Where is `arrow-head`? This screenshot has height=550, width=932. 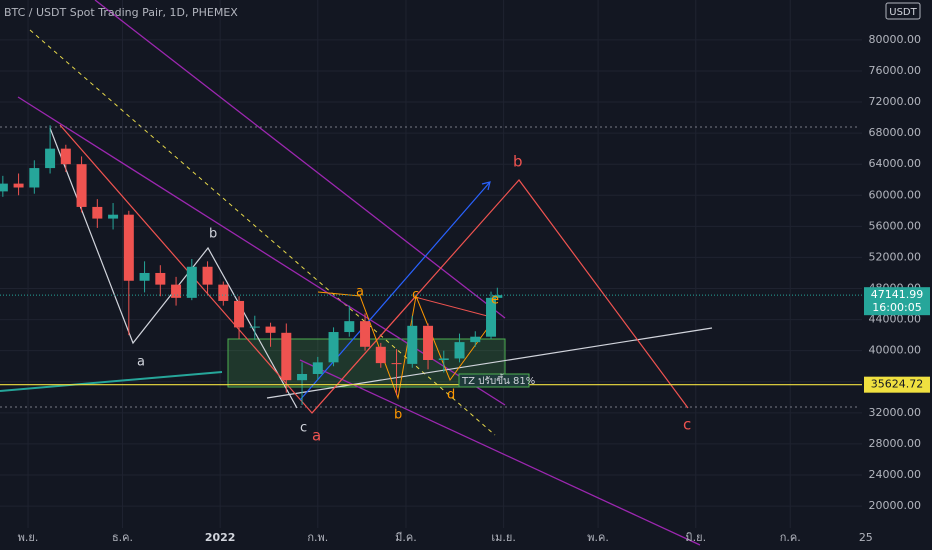
arrow-head is located at coordinates (486, 186).